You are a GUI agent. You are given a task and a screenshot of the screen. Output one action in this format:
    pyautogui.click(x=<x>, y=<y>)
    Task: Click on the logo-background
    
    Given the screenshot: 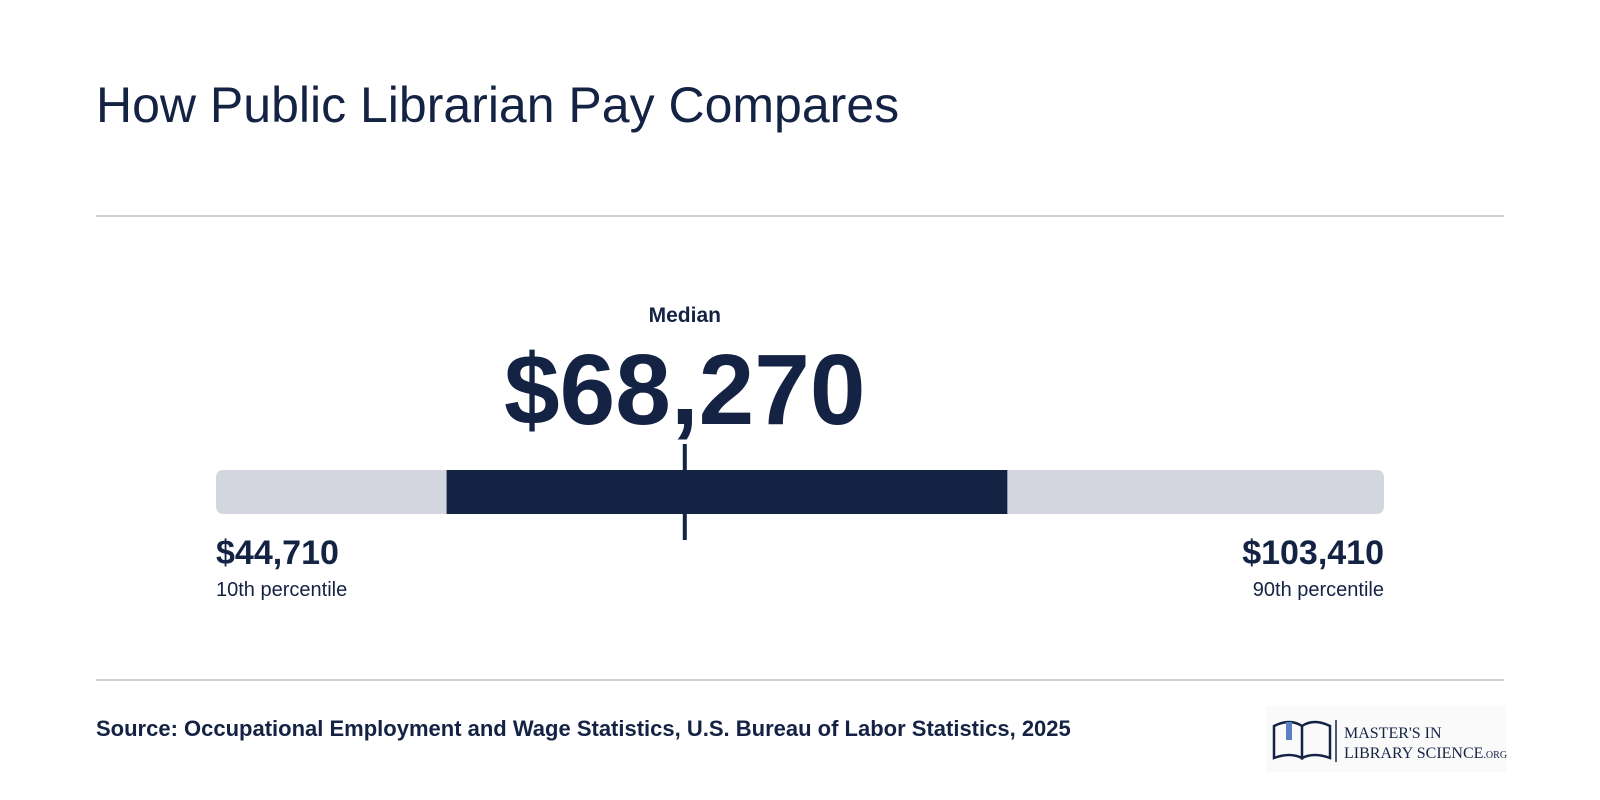 What is the action you would take?
    pyautogui.click(x=1386, y=739)
    